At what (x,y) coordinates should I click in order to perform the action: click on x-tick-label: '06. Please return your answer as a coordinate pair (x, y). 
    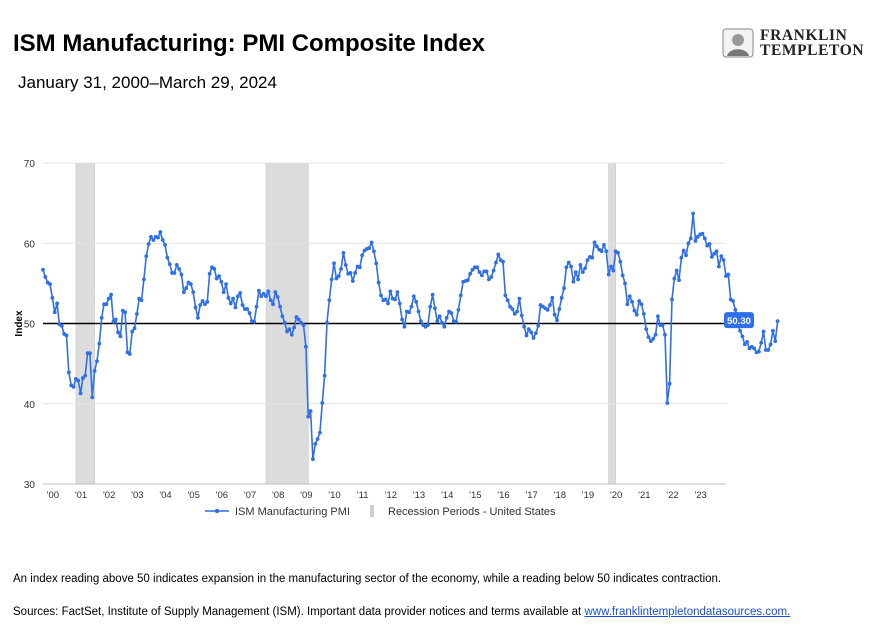
    Looking at the image, I should click on (222, 495).